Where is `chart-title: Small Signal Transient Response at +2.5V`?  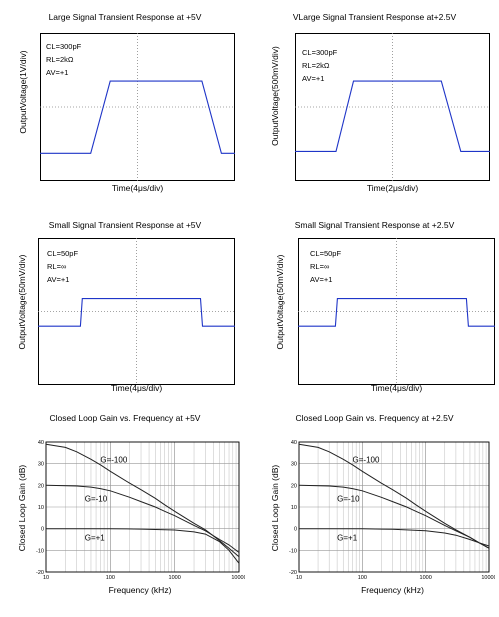
chart-title: Small Signal Transient Response at +2.5V is located at coordinates (374, 225).